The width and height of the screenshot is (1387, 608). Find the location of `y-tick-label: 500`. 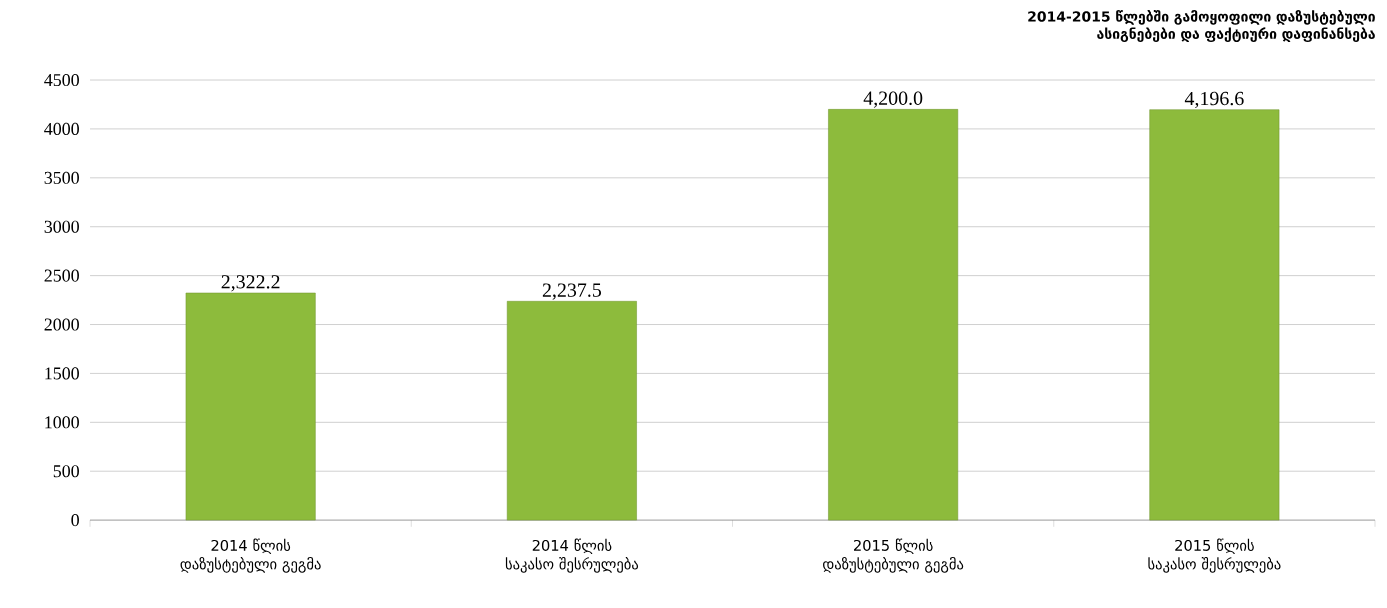

y-tick-label: 500 is located at coordinates (66, 471).